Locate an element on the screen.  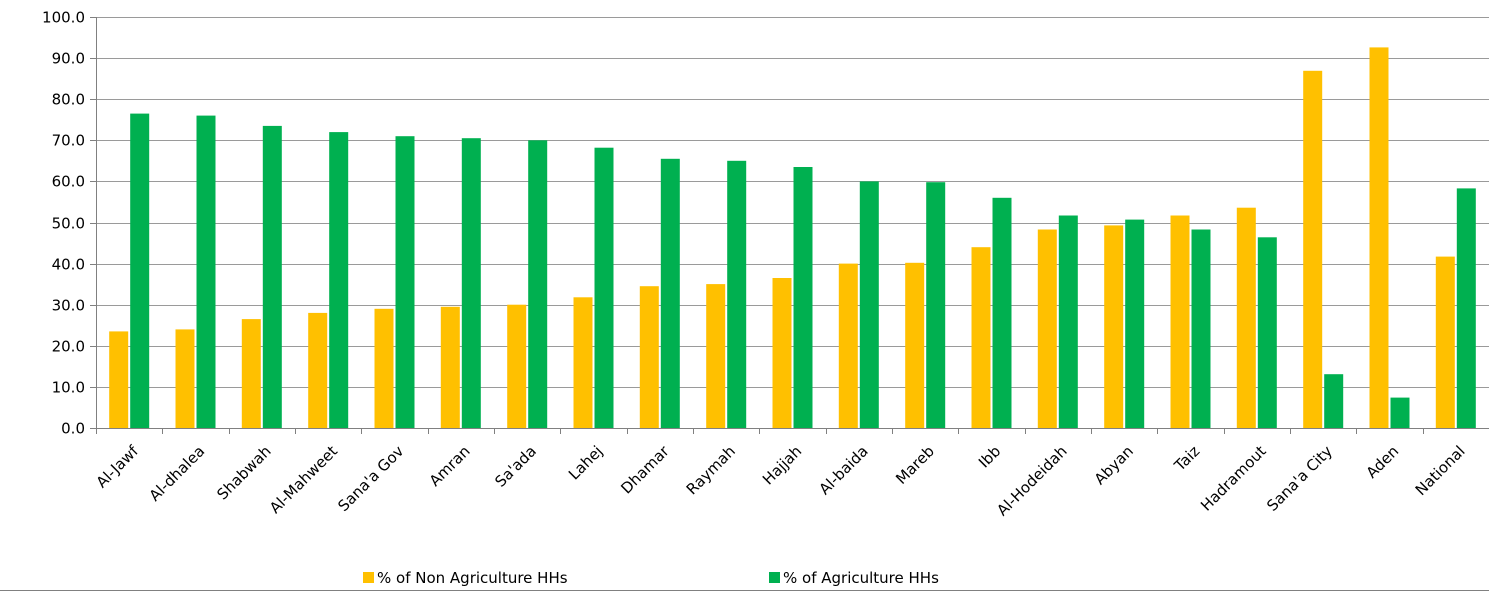
y-tick-label: 20.0 is located at coordinates (68, 347).